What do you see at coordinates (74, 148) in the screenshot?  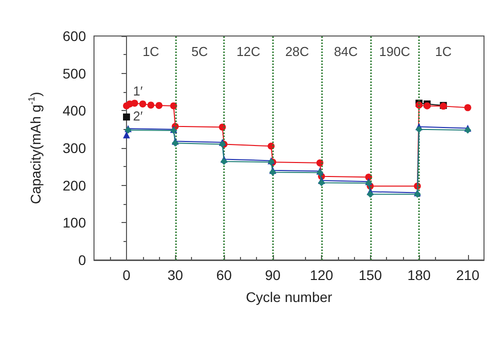 I see `y-tick-label: 300` at bounding box center [74, 148].